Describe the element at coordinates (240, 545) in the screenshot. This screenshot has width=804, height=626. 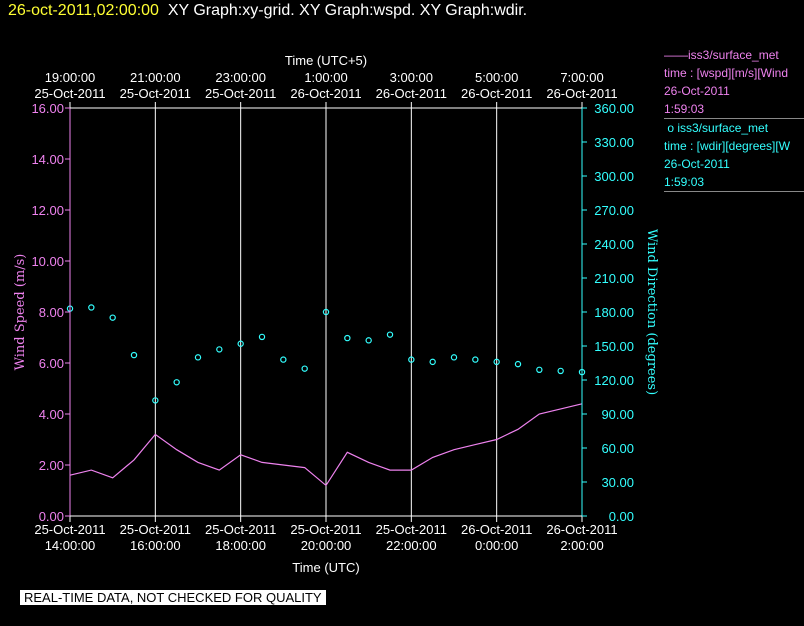
I see `x-tick-label-bottom-time: 18:00:00` at that location.